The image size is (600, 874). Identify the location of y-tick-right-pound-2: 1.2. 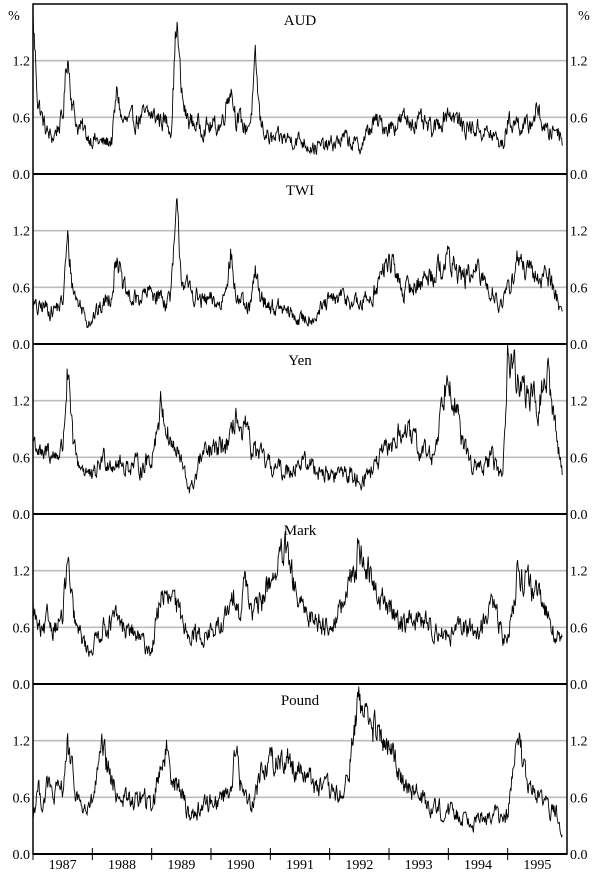
(579, 742).